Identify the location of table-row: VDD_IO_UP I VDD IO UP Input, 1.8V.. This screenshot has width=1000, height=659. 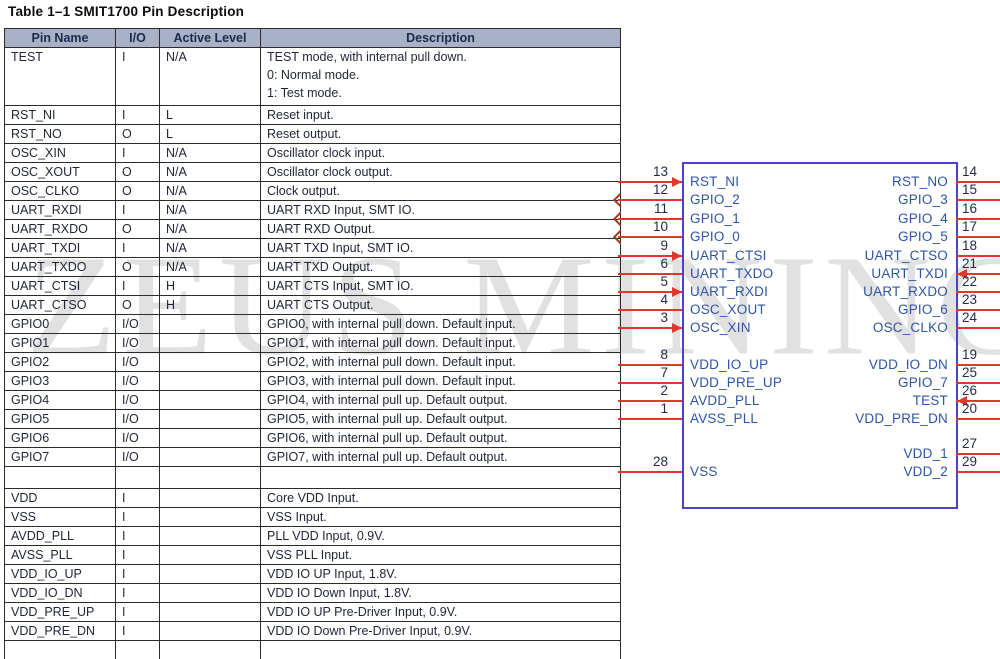
(312, 574).